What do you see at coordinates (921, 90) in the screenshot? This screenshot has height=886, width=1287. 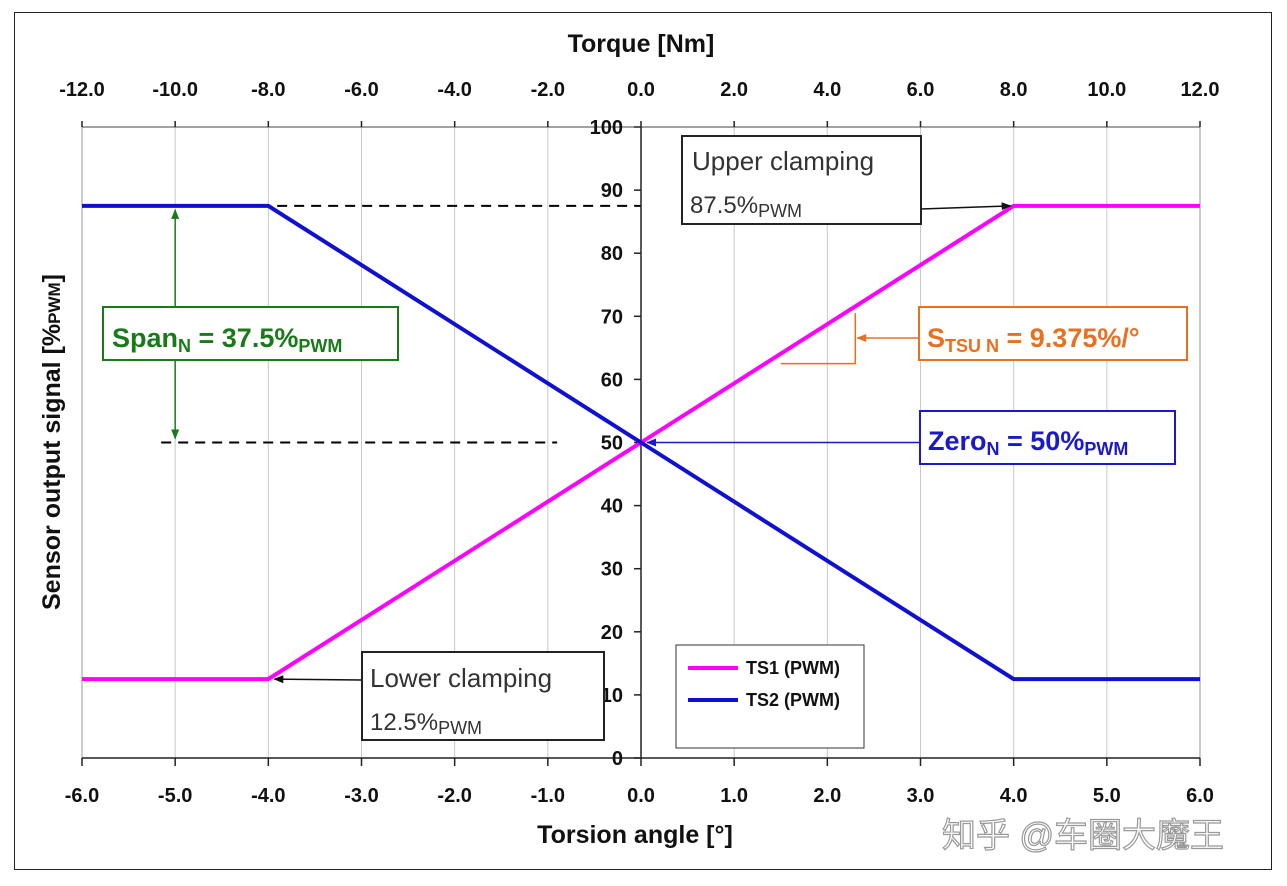 I see `x2-tick-label: 6.0` at bounding box center [921, 90].